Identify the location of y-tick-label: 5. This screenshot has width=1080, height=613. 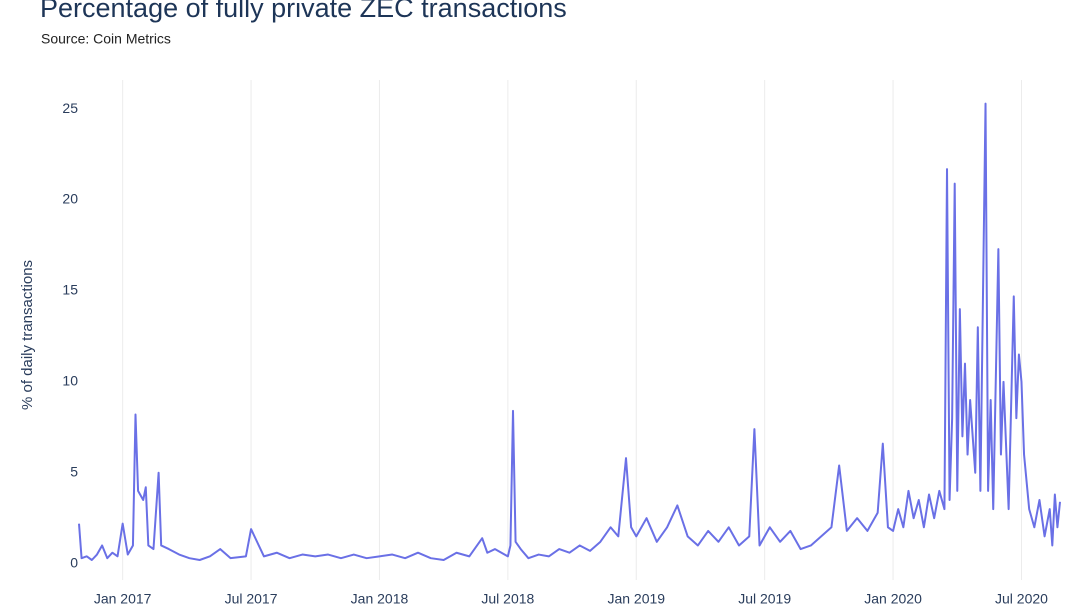
(74, 471).